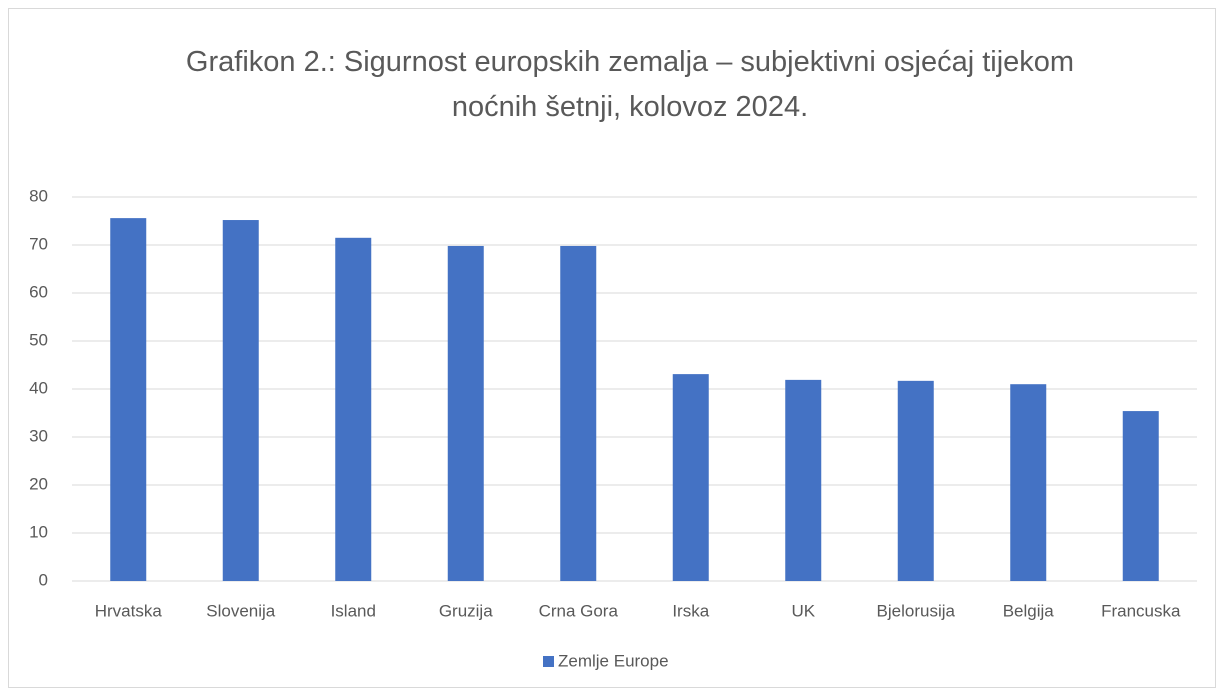  I want to click on y-tick-label: 30, so click(38, 435).